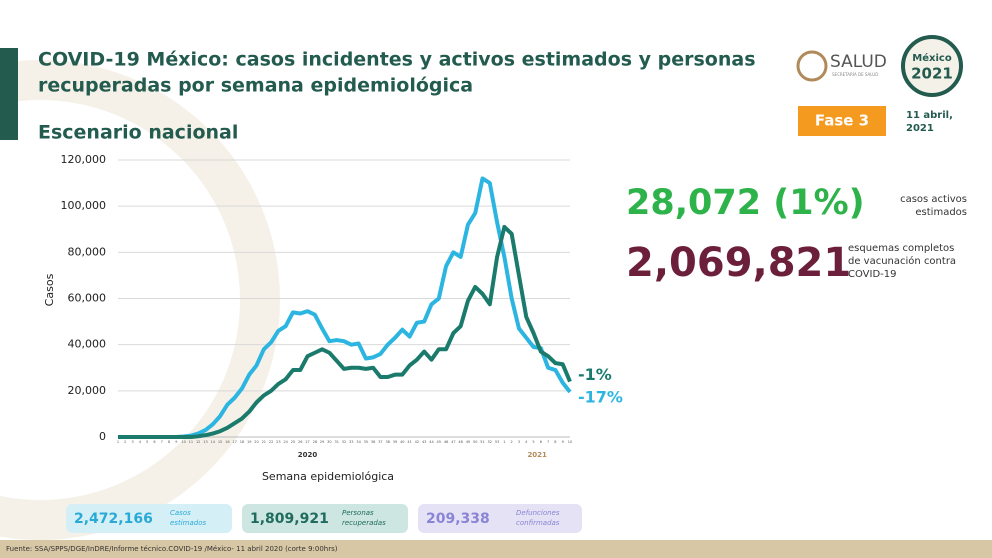 The width and height of the screenshot is (992, 558). I want to click on x-tick-label: 33, so click(351, 442).